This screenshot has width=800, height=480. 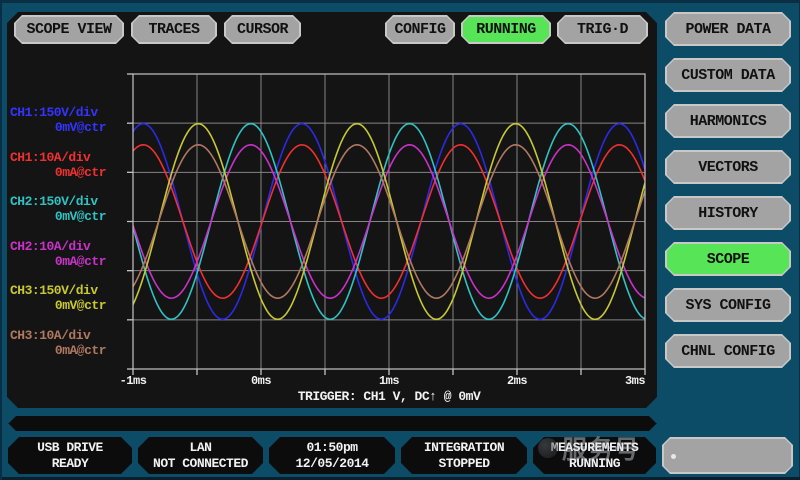 I want to click on indicator-dot, so click(x=673, y=456).